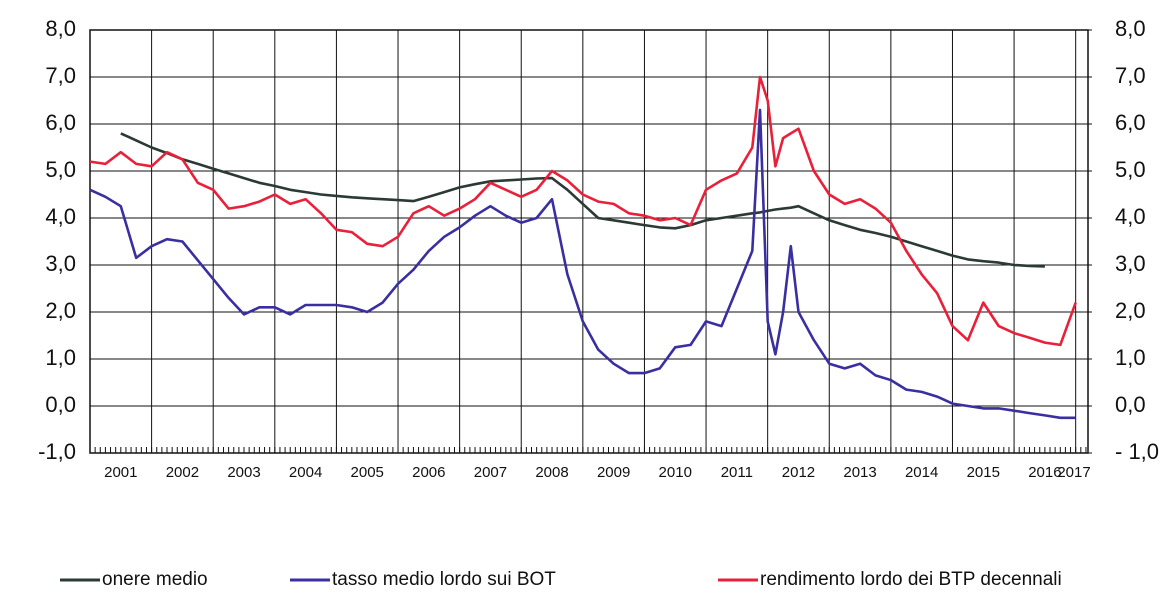 The height and width of the screenshot is (599, 1169). What do you see at coordinates (551, 472) in the screenshot?
I see `x-tick-label: 2008` at bounding box center [551, 472].